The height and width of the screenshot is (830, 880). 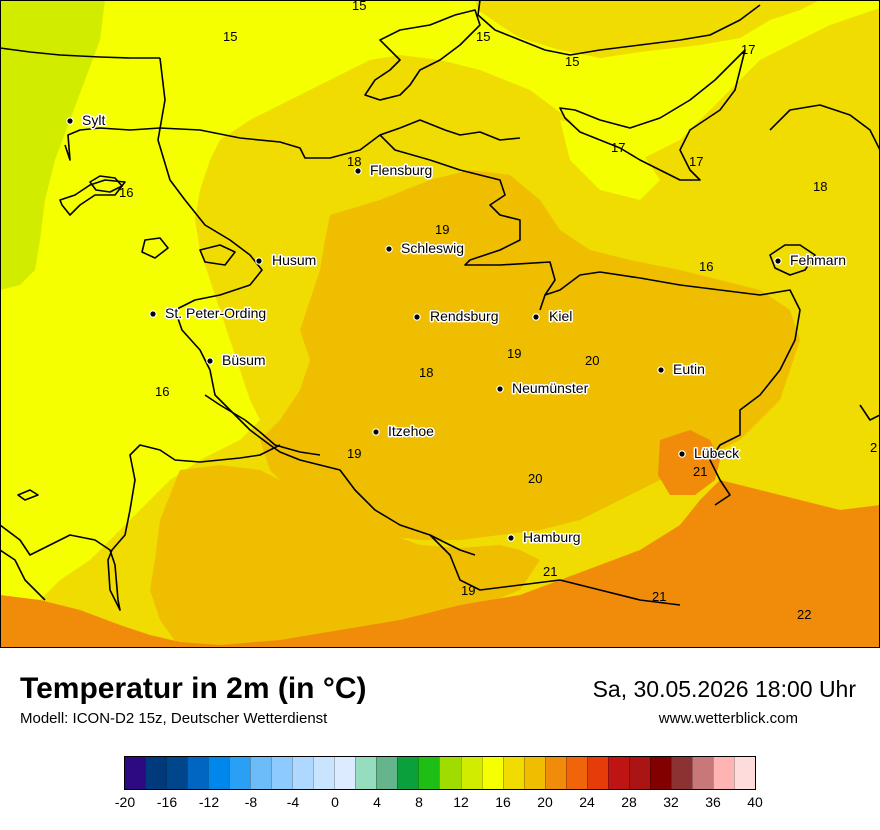 I want to click on legend-tick-label: 24, so click(x=587, y=802).